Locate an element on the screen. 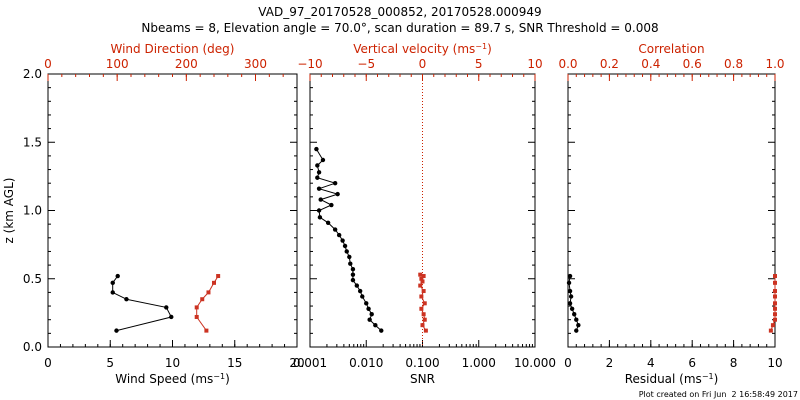 Image resolution: width=800 pixels, height=400 pixels. plot-footer: Plot created on Fri Jun 2 16:58:49 2017 is located at coordinates (718, 394).